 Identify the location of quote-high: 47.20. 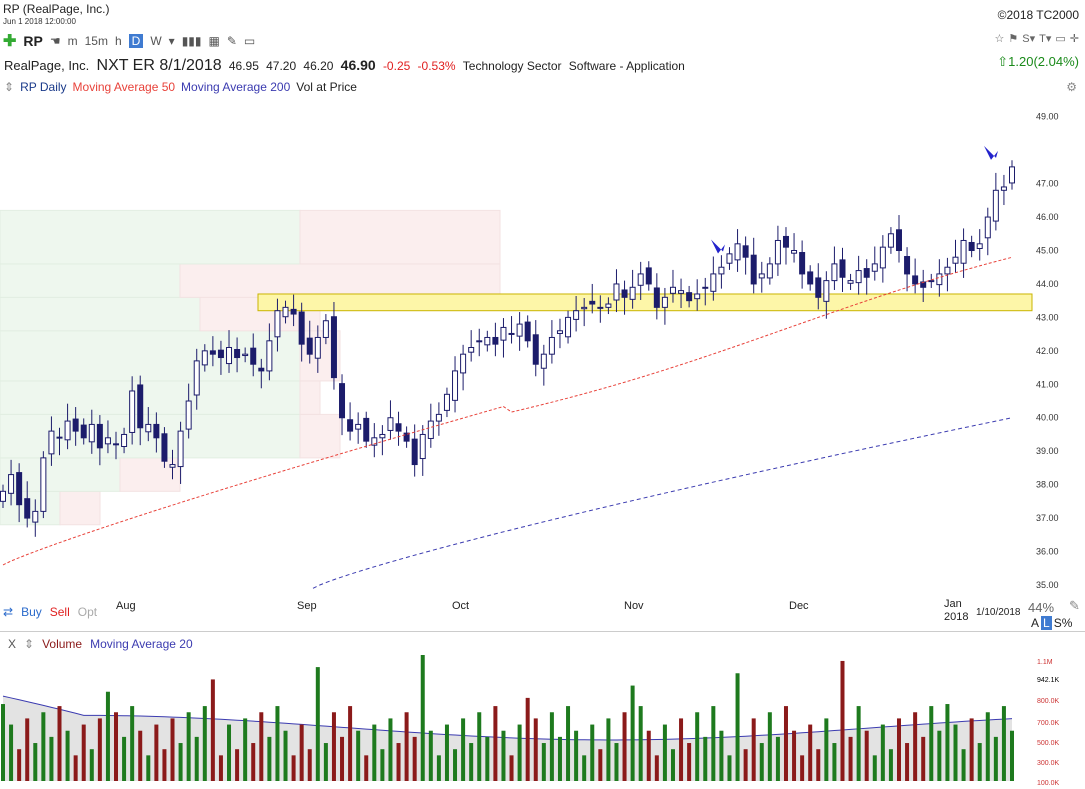
(281, 66).